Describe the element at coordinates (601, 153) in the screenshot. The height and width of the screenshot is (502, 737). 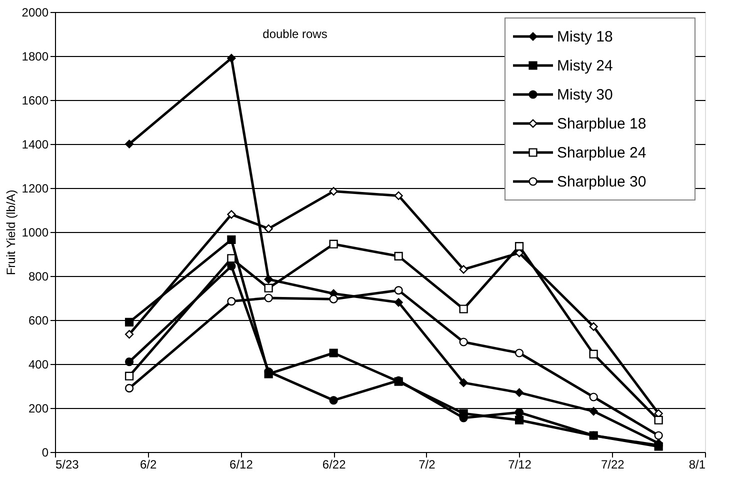
I see `legend-label: Sharpblue 24` at that location.